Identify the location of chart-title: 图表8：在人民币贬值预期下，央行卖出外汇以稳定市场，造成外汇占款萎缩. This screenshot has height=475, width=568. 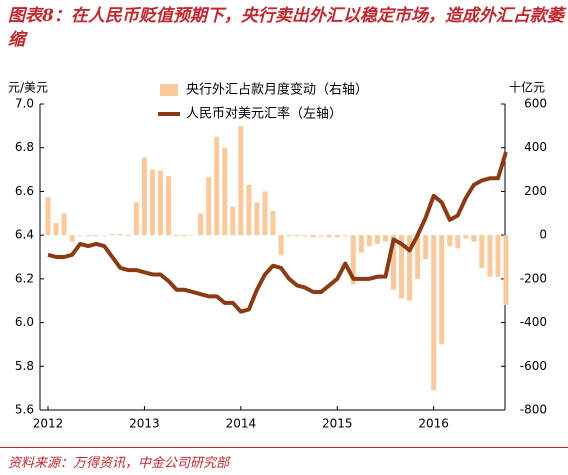
(286, 28).